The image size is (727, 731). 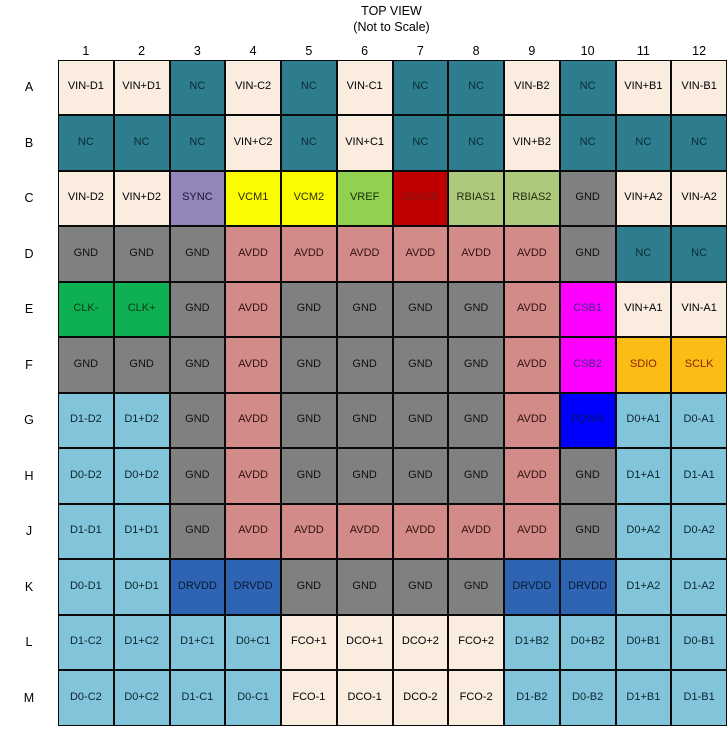 I want to click on row-header: F, so click(x=29, y=365).